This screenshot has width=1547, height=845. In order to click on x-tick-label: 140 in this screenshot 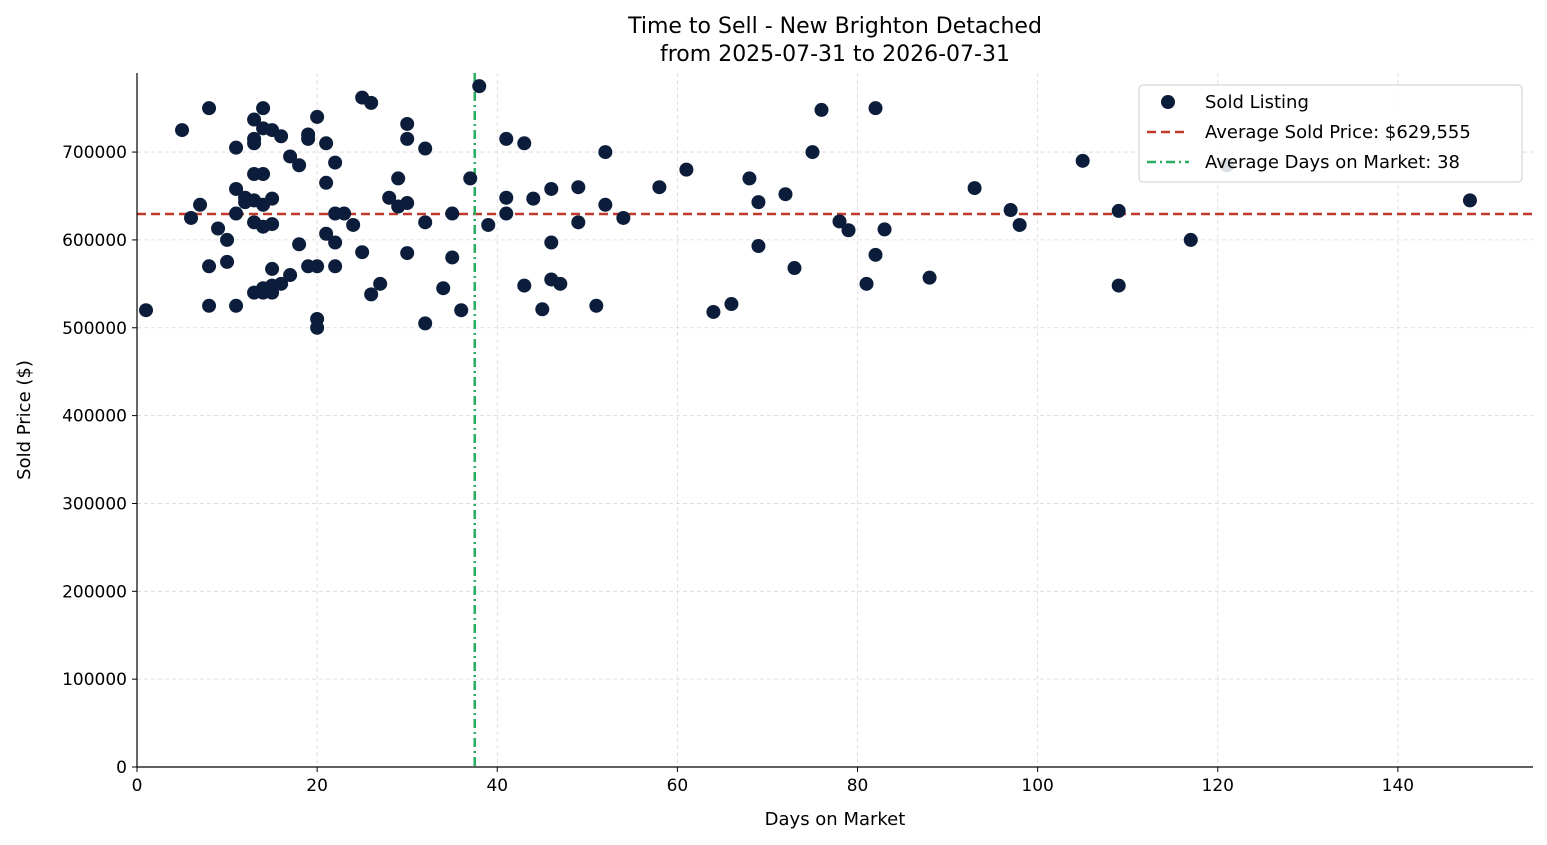, I will do `click(1398, 786)`.